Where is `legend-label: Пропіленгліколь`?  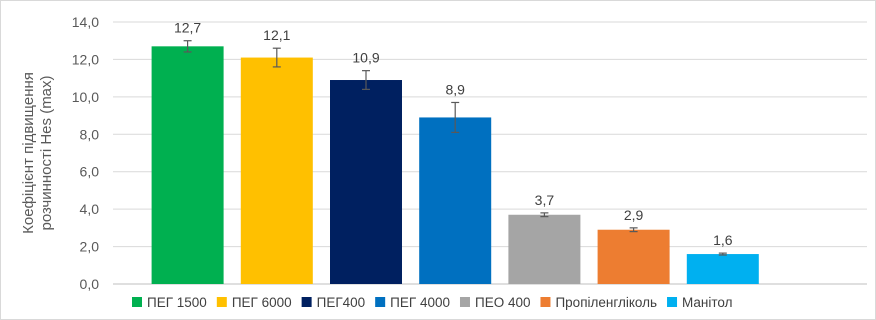 legend-label: Пропіленгліколь is located at coordinates (606, 302).